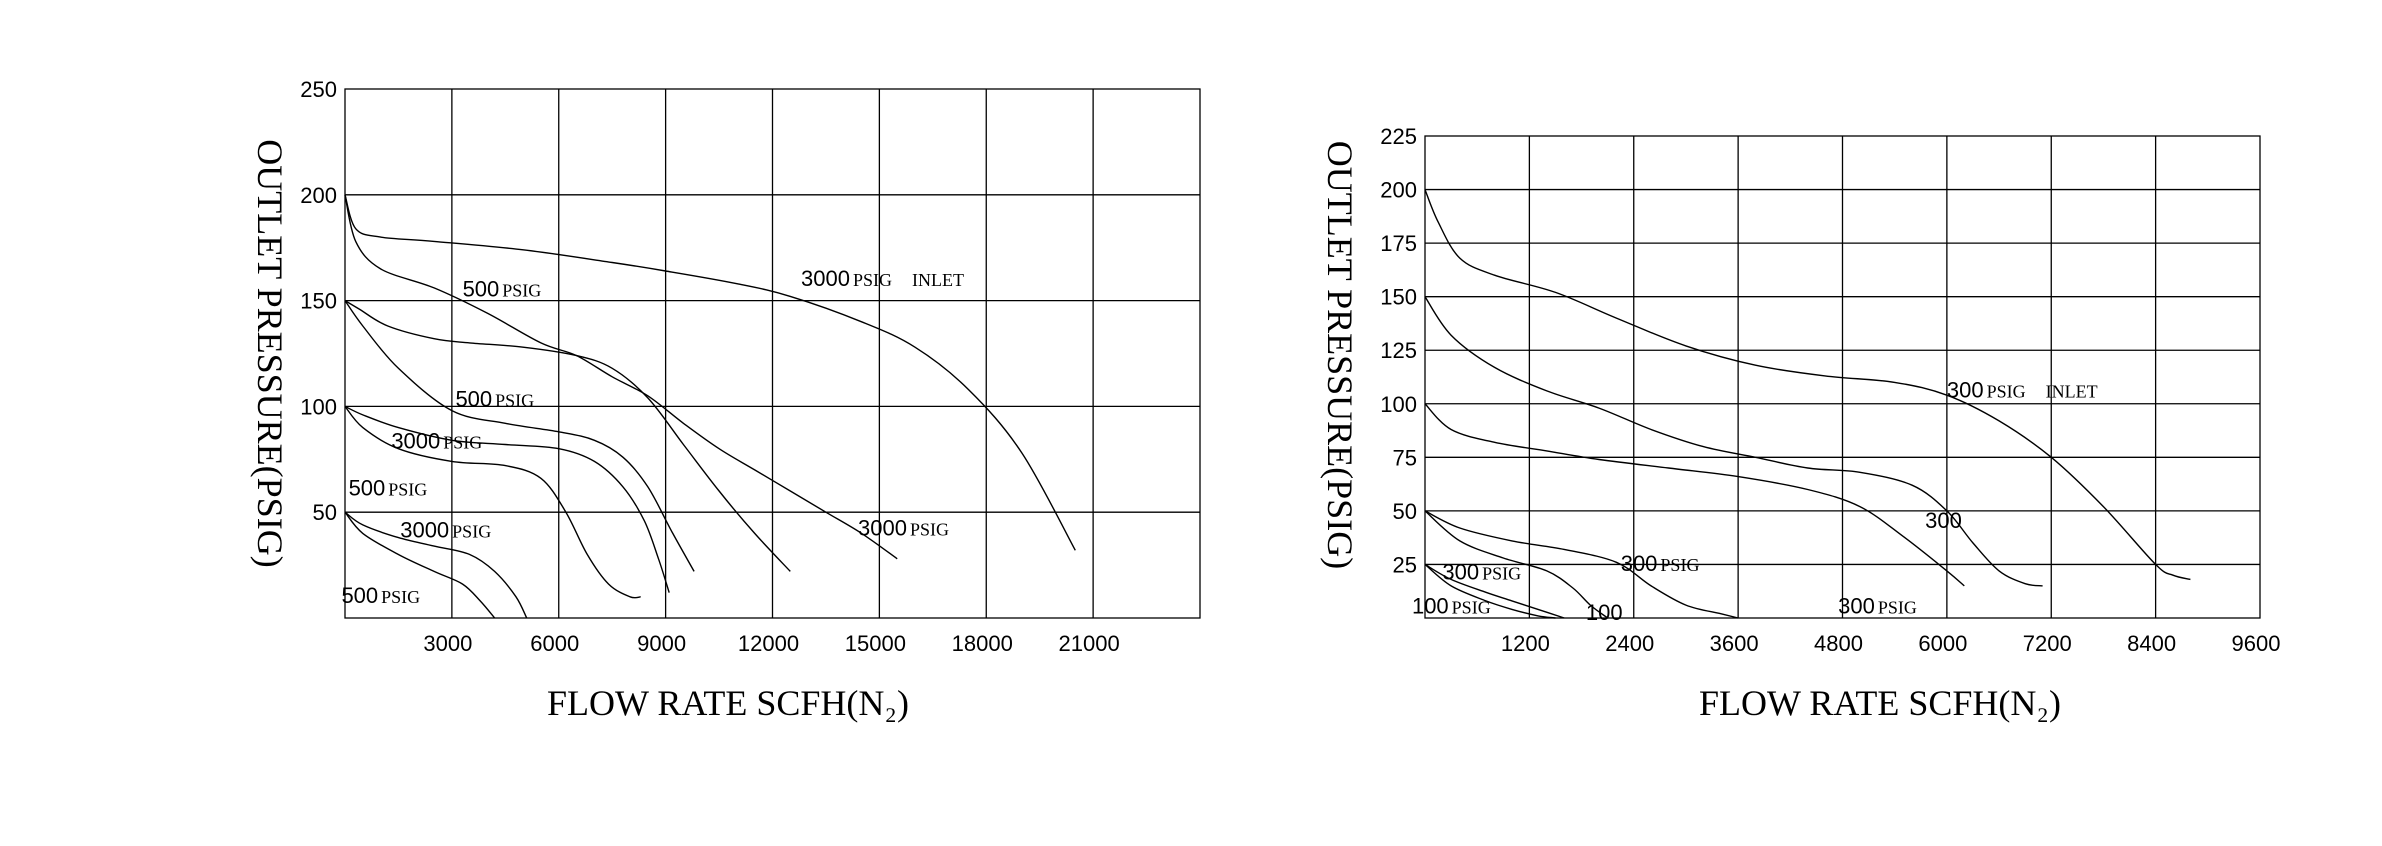 The width and height of the screenshot is (2382, 846). What do you see at coordinates (2047, 643) in the screenshot?
I see `x-tick-label: 7200` at bounding box center [2047, 643].